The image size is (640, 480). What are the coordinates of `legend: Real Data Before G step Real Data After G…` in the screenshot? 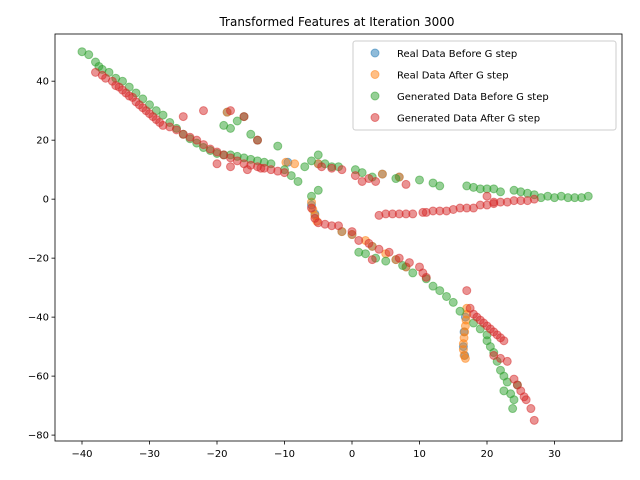 It's located at (484, 85).